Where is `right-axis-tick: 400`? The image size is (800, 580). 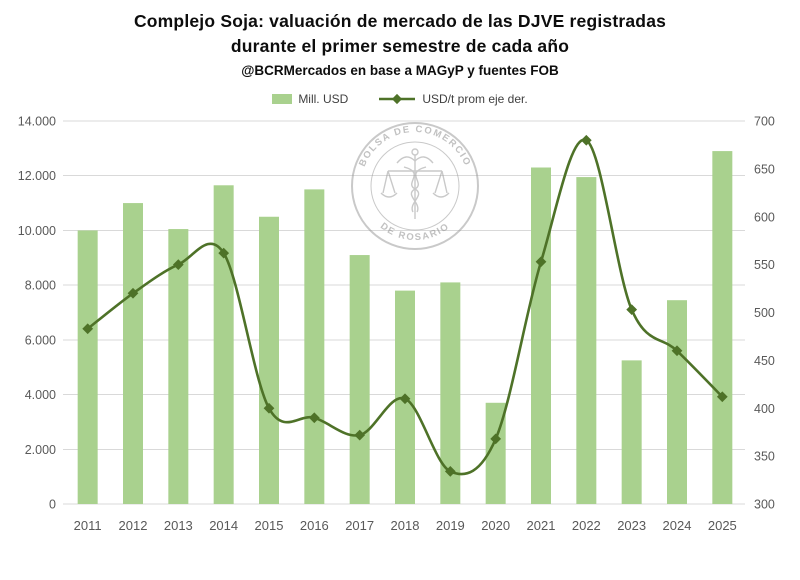 right-axis-tick: 400 is located at coordinates (764, 409).